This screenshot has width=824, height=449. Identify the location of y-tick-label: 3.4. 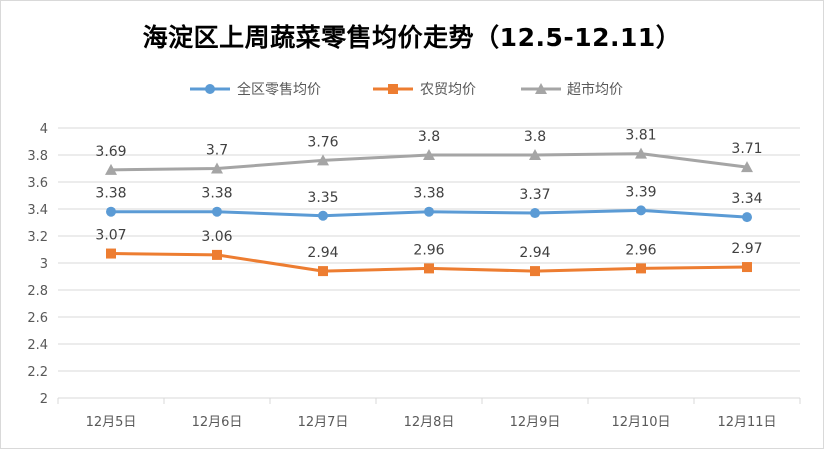
(37, 210).